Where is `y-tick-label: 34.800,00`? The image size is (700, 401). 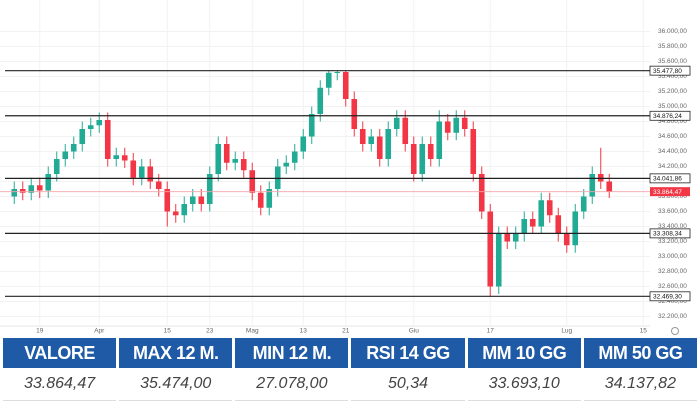 y-tick-label: 34.800,00 is located at coordinates (672, 121).